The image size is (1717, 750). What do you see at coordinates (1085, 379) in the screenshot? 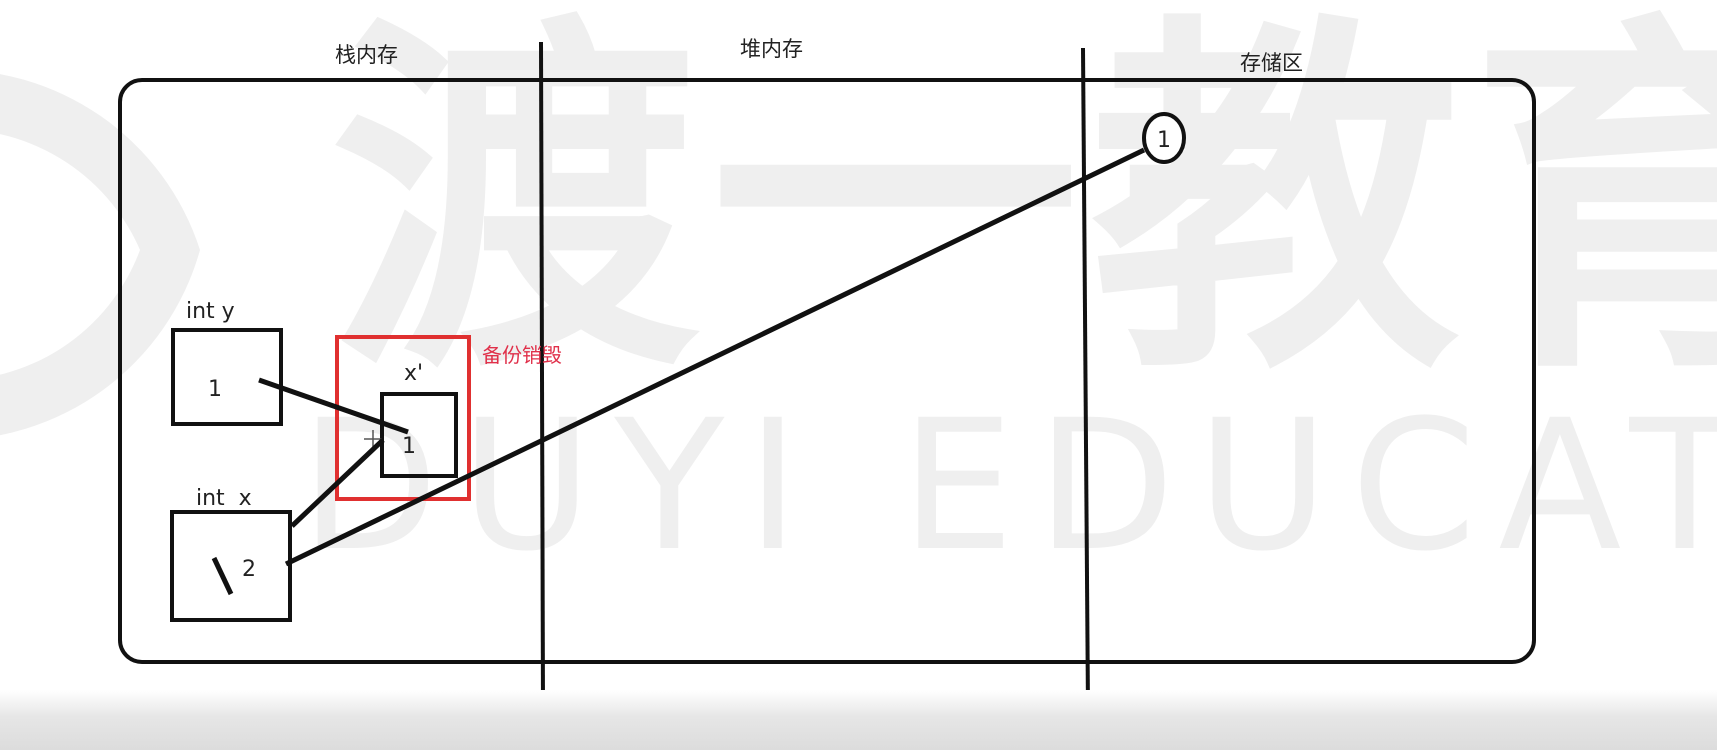
I see `heap-storage-divider` at bounding box center [1085, 379].